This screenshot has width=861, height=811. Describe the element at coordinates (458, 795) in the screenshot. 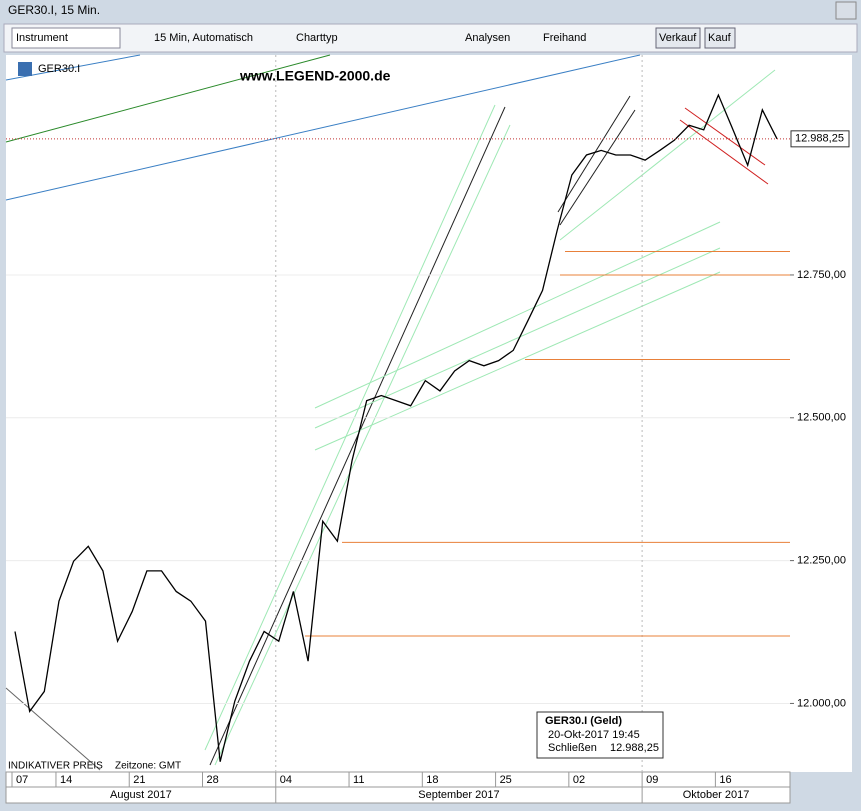

I see `month-label: September 2017` at that location.